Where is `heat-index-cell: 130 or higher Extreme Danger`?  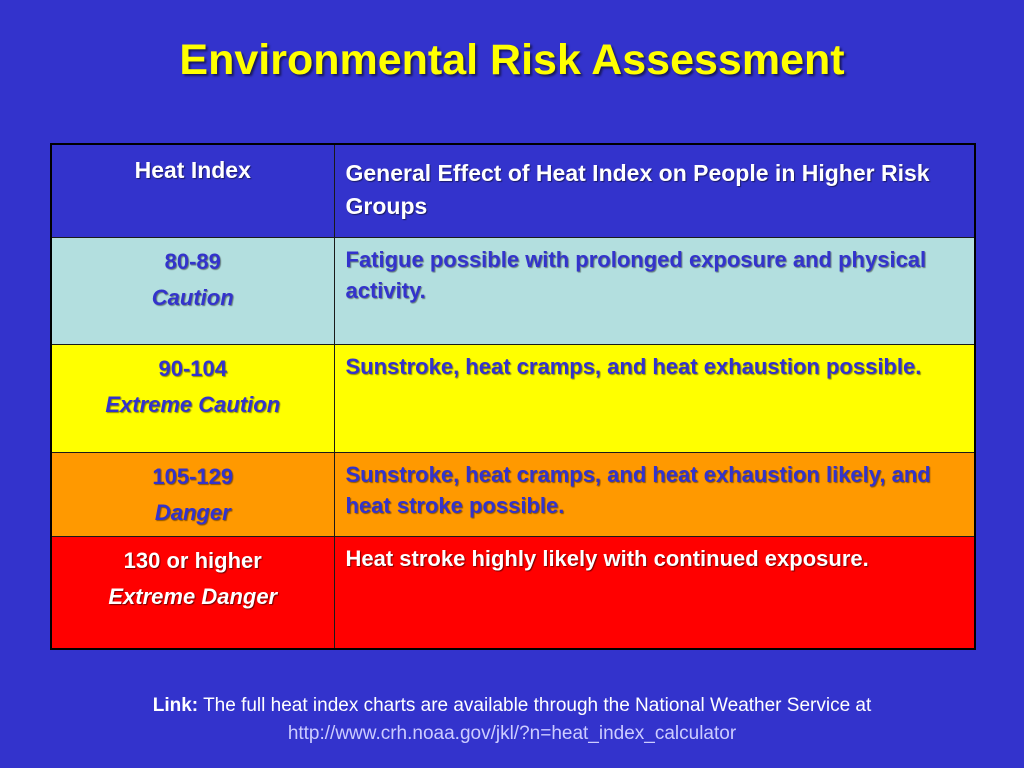 heat-index-cell: 130 or higher Extreme Danger is located at coordinates (192, 592).